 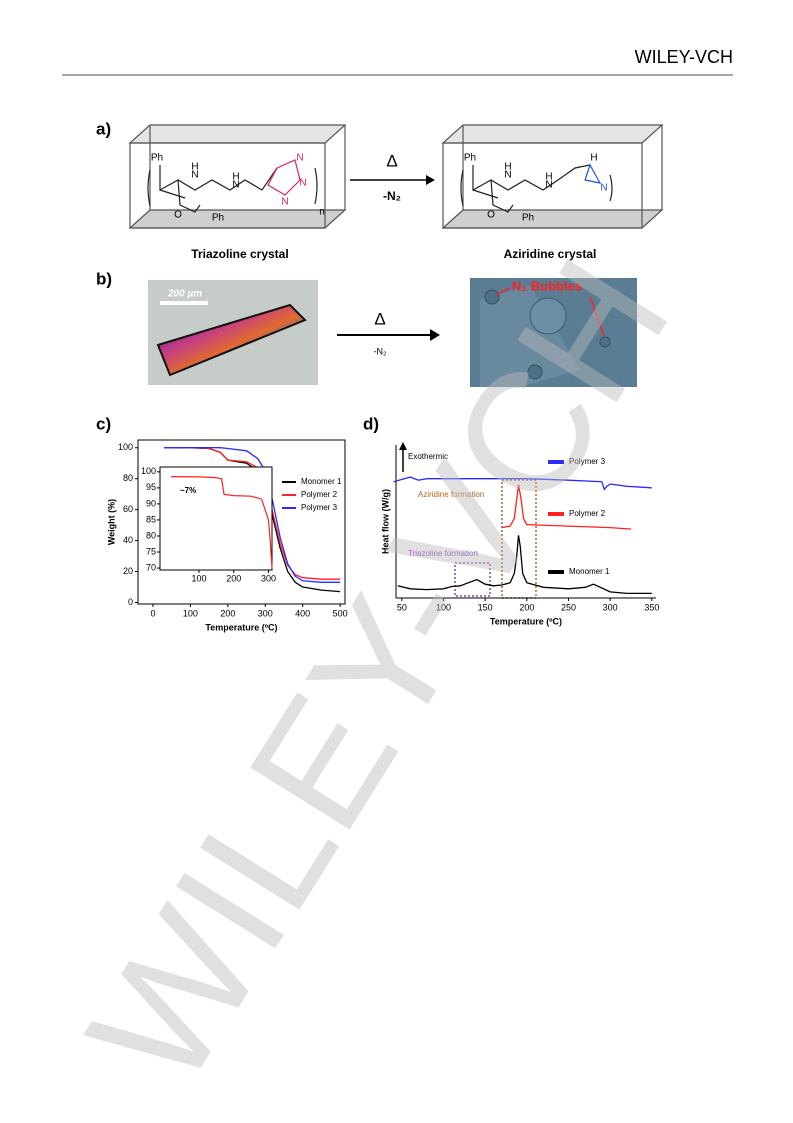 I want to click on inset-y-tick-label: 100, so click(x=148, y=471).